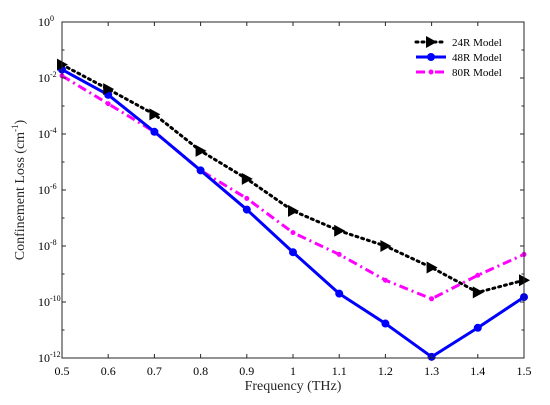  I want to click on y-tick-label: 10⁻², so click(47, 77).